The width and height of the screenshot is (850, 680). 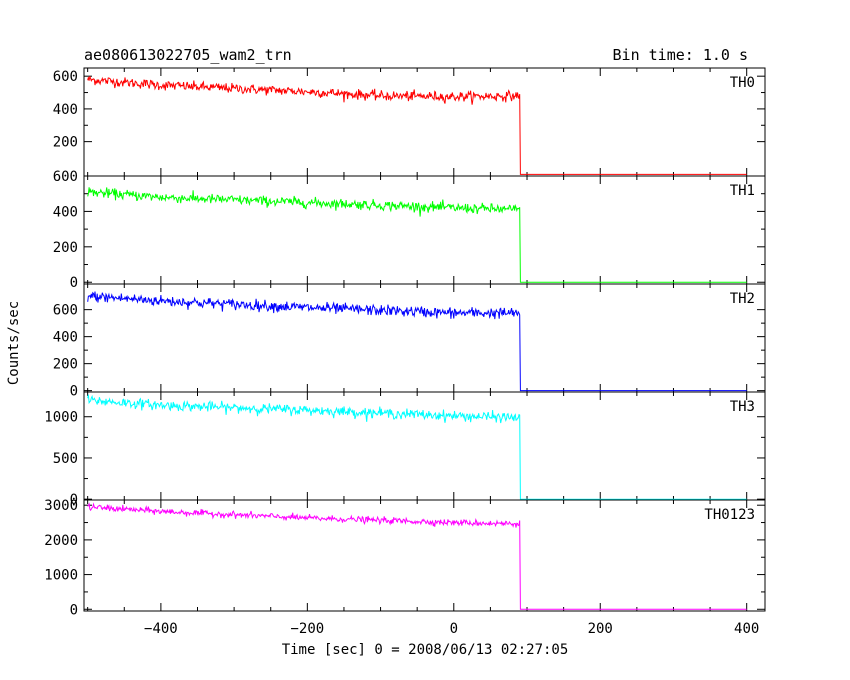 I want to click on series-line-th1, so click(x=417, y=235).